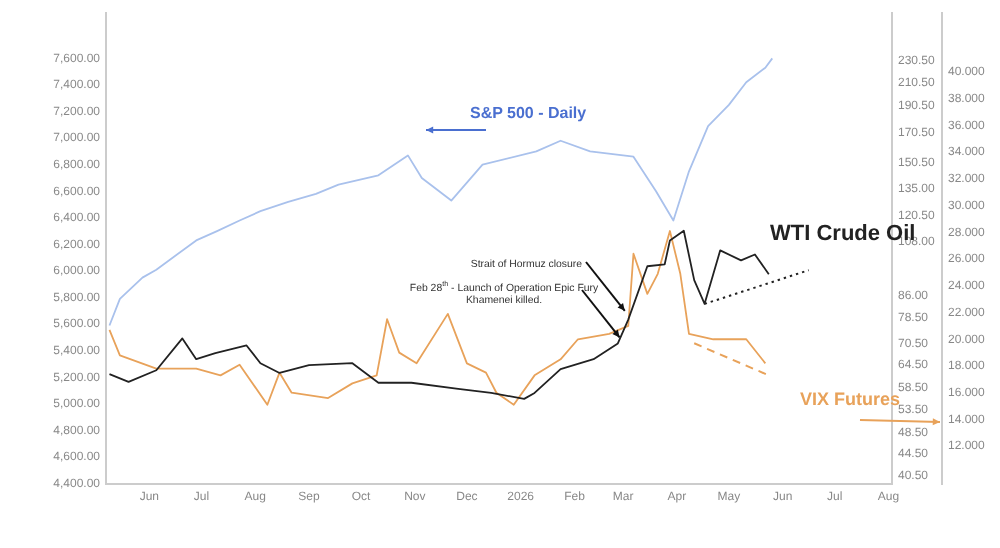 Image resolution: width=1000 pixels, height=548 pixels. Describe the element at coordinates (529, 113) in the screenshot. I see `series-label: S&P 500 - Daily` at that location.